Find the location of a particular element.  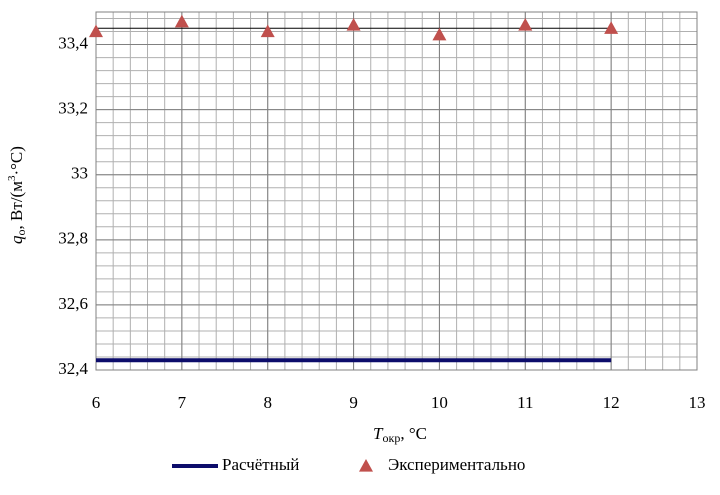

y-tick-label: 33,2 is located at coordinates (73, 108).